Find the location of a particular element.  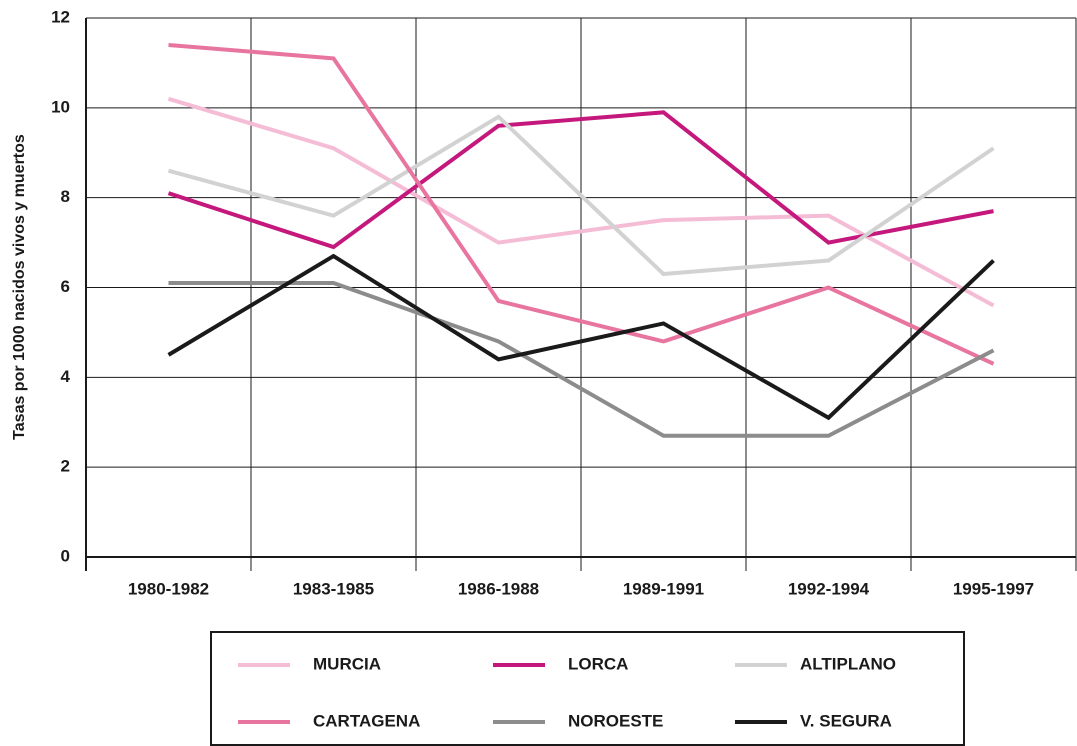

x-tick-label: 1980-1982 is located at coordinates (168, 588).